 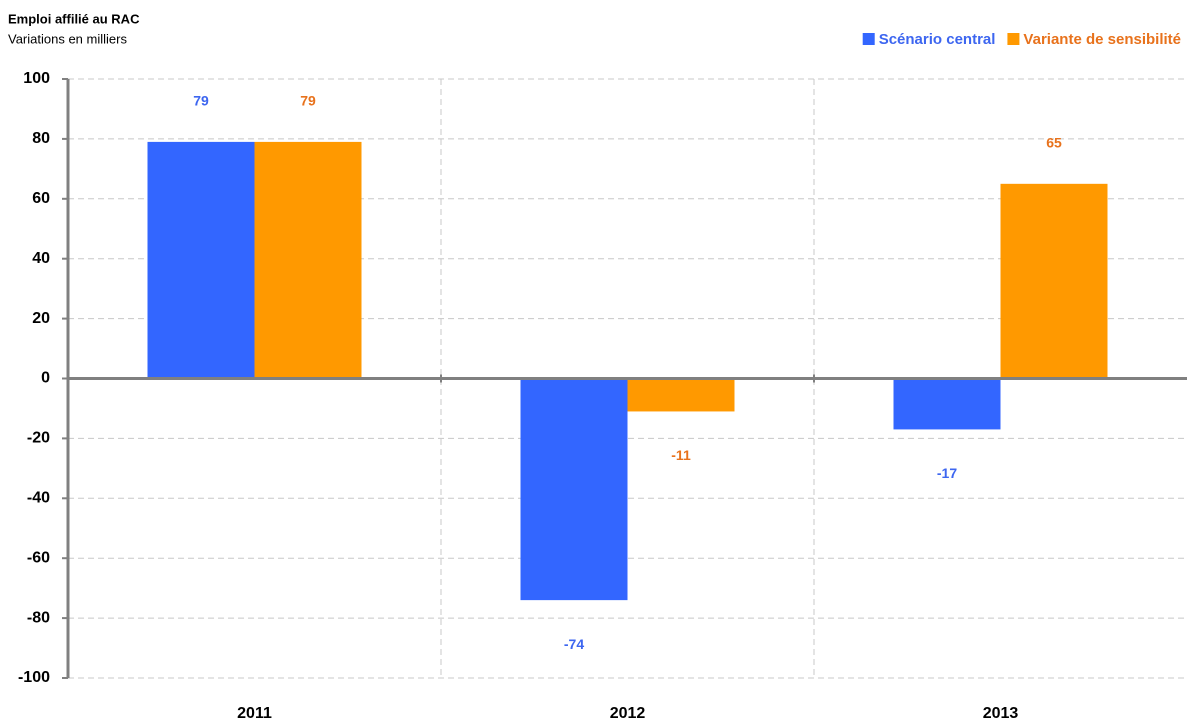 I want to click on data-label: 65, so click(x=1054, y=143).